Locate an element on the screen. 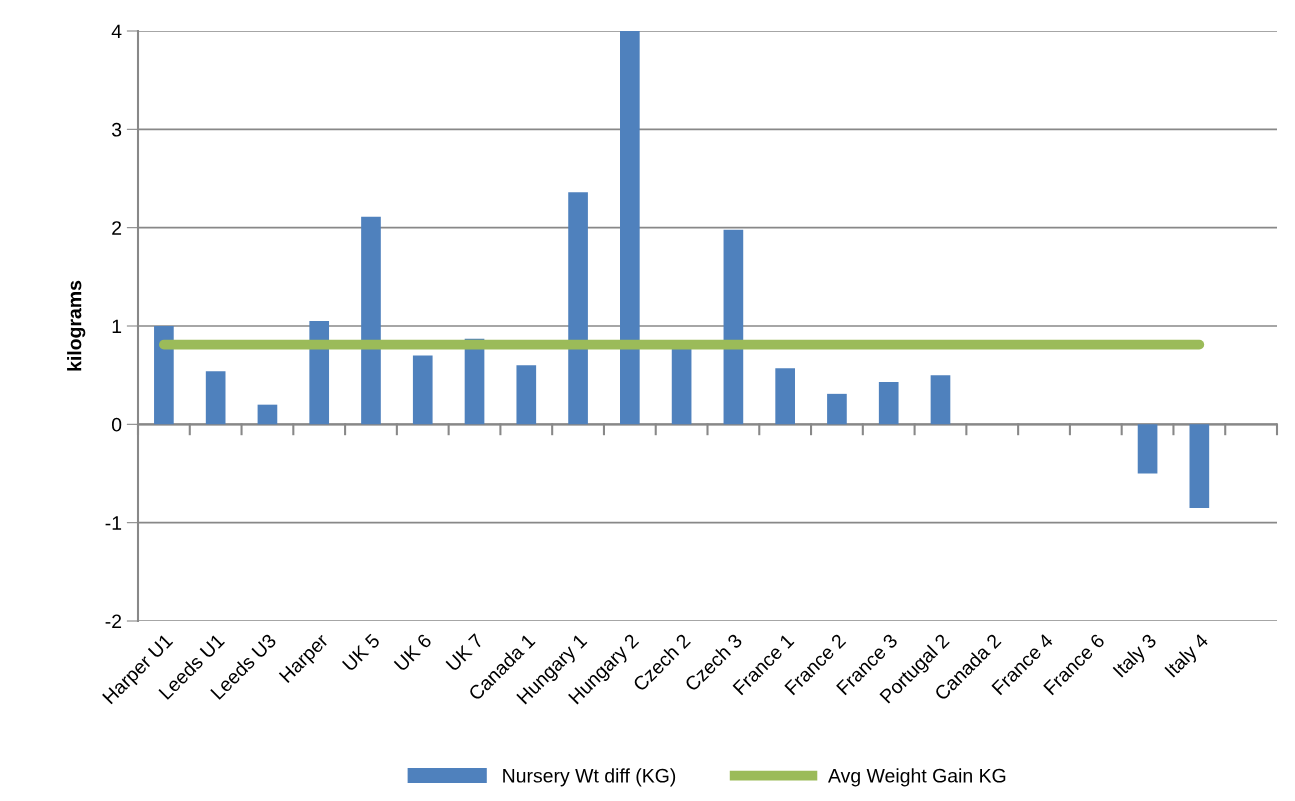 This screenshot has width=1295, height=801. legend-label: Avg Weight Gain KG is located at coordinates (917, 777).